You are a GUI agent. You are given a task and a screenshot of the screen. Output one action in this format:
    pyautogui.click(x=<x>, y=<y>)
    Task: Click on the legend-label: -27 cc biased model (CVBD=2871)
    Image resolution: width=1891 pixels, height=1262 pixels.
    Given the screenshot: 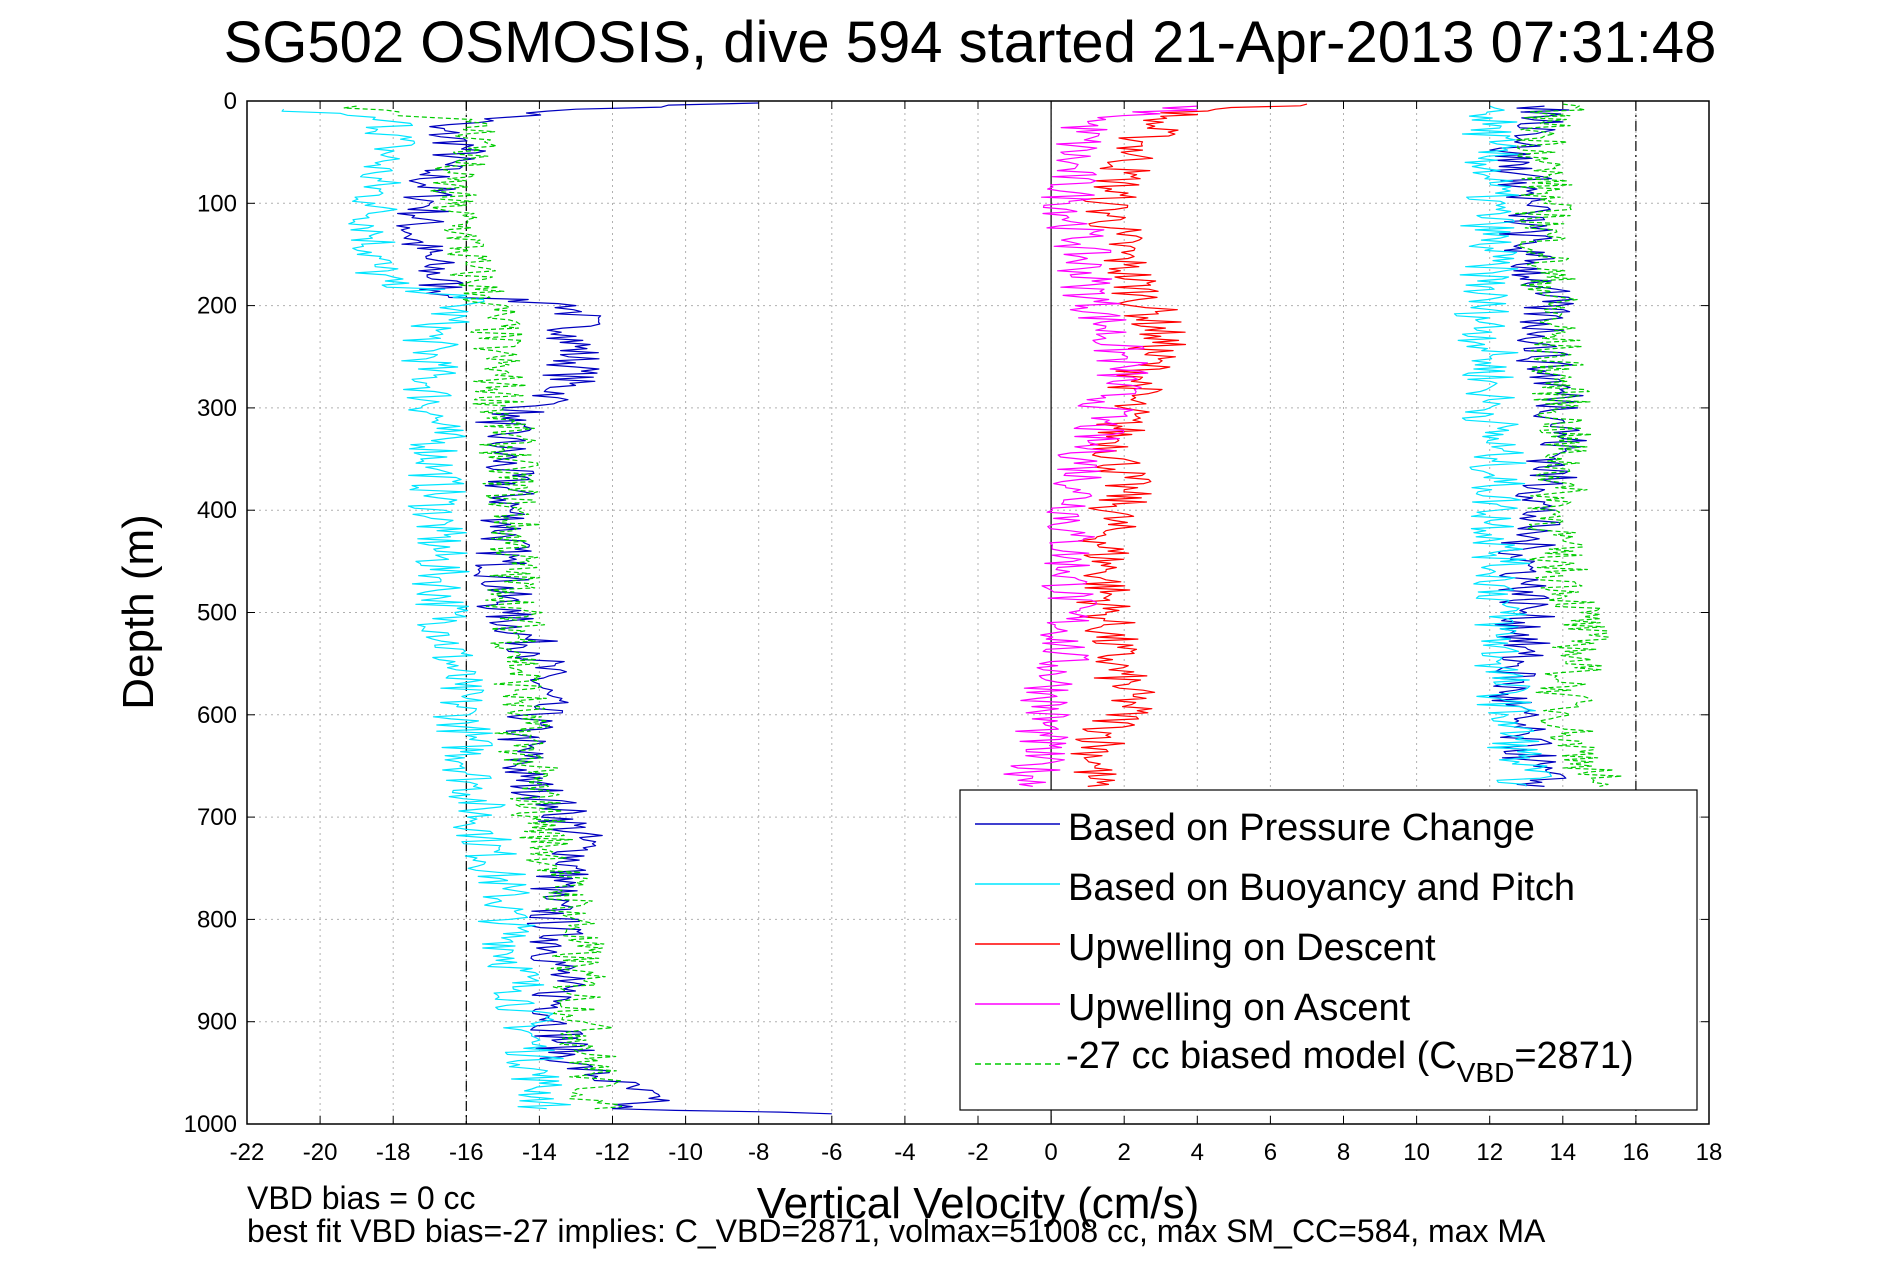 What is the action you would take?
    pyautogui.click(x=1350, y=1061)
    